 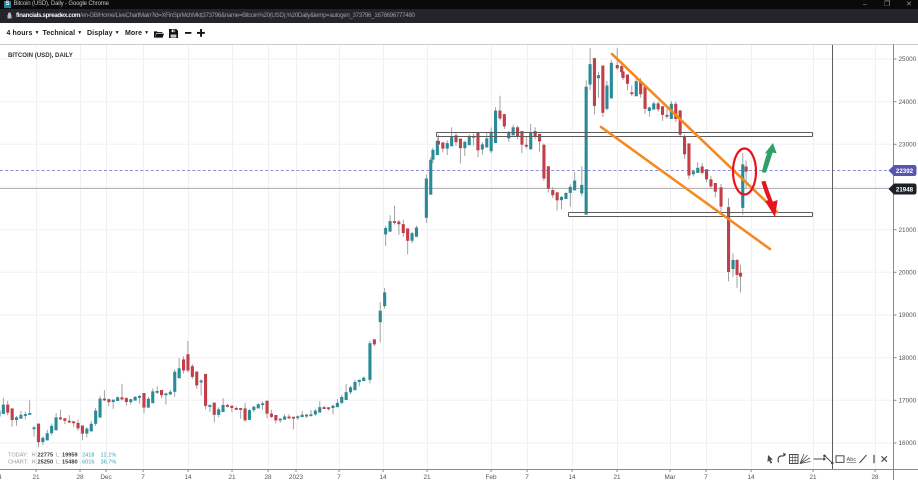 I want to click on svg-text: 2023, so click(x=296, y=477).